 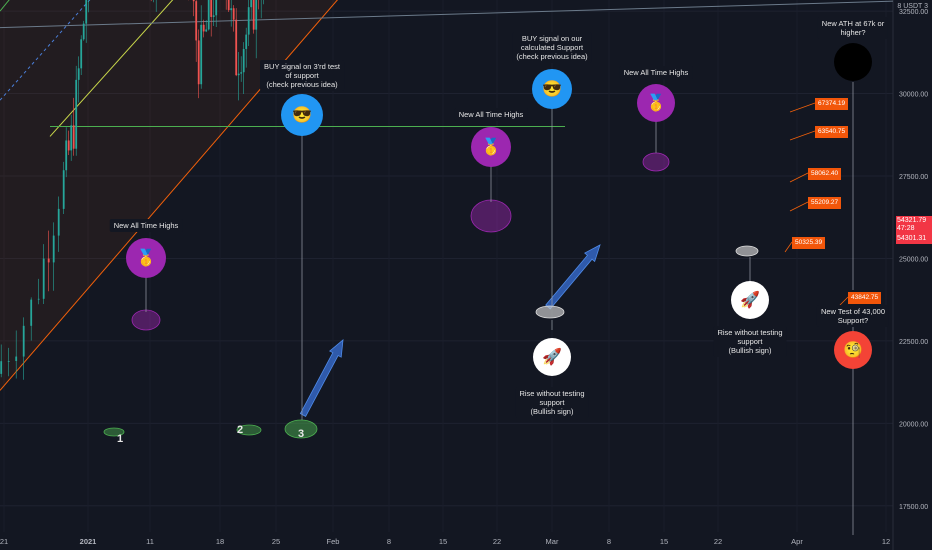 I want to click on low-price: 54301.31, so click(x=912, y=238).